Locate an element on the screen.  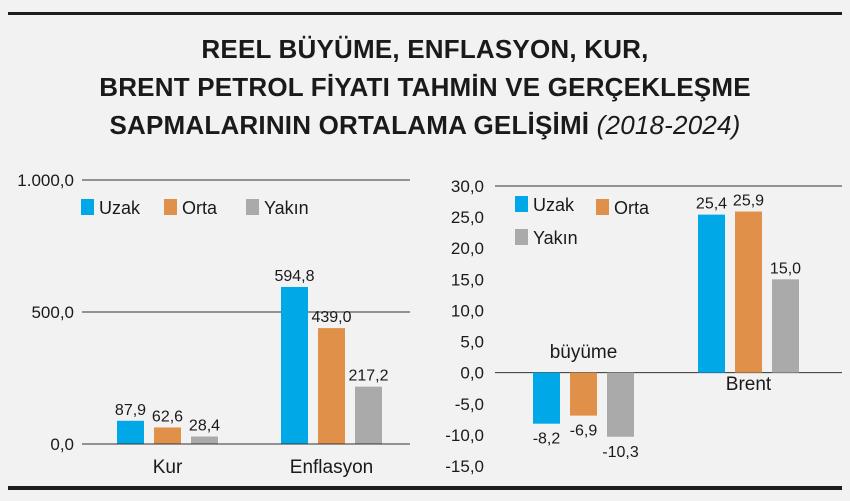
data-label: 87,9 is located at coordinates (130, 410).